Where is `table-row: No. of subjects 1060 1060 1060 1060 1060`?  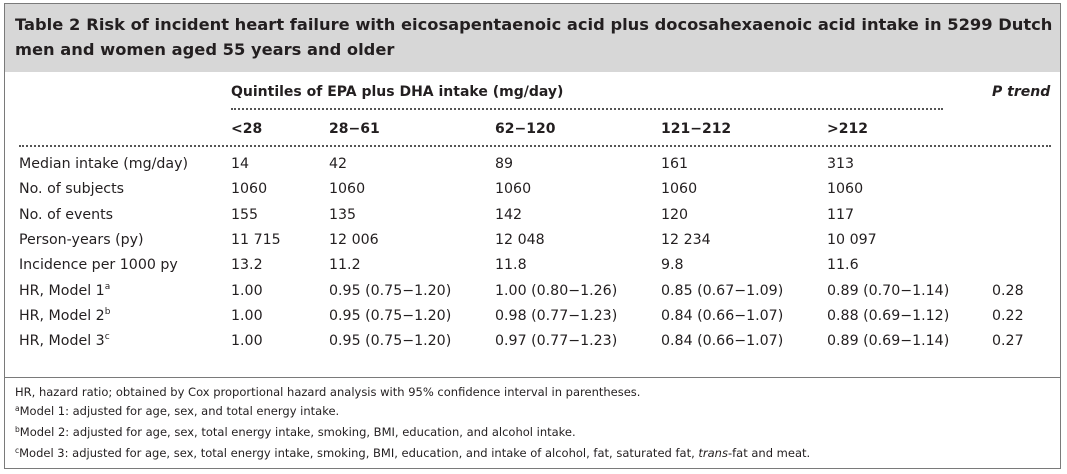 table-row: No. of subjects 1060 1060 1060 1060 1060 is located at coordinates (532, 193).